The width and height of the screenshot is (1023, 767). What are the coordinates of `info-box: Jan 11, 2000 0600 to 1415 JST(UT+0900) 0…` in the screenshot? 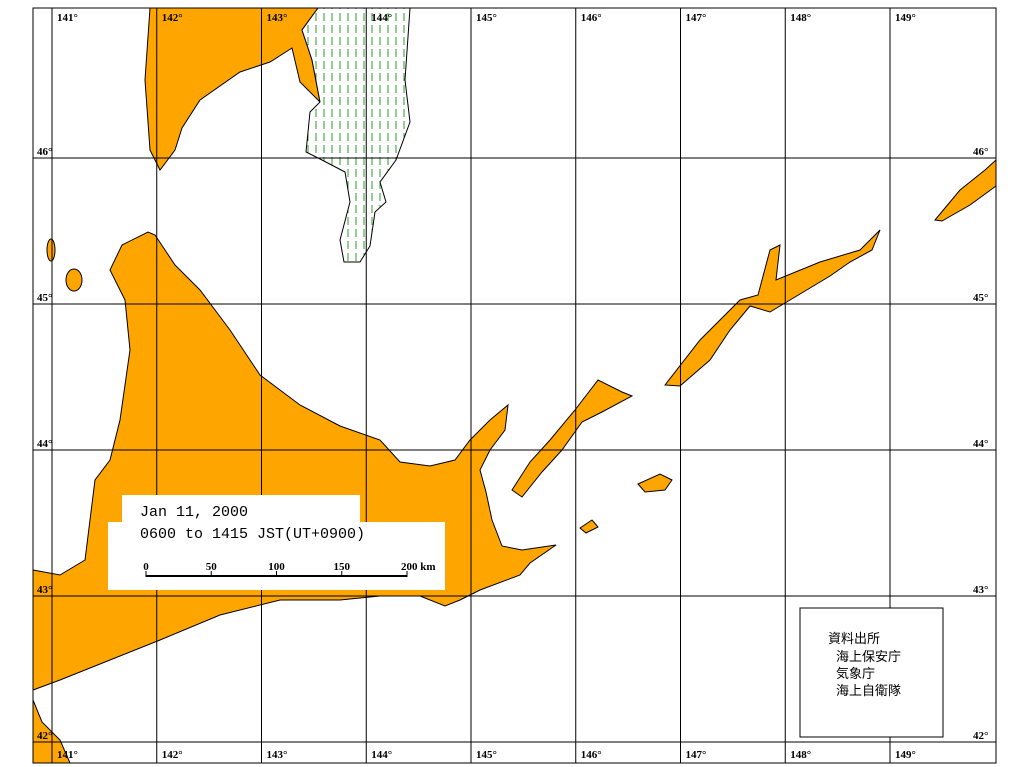 It's located at (276, 542).